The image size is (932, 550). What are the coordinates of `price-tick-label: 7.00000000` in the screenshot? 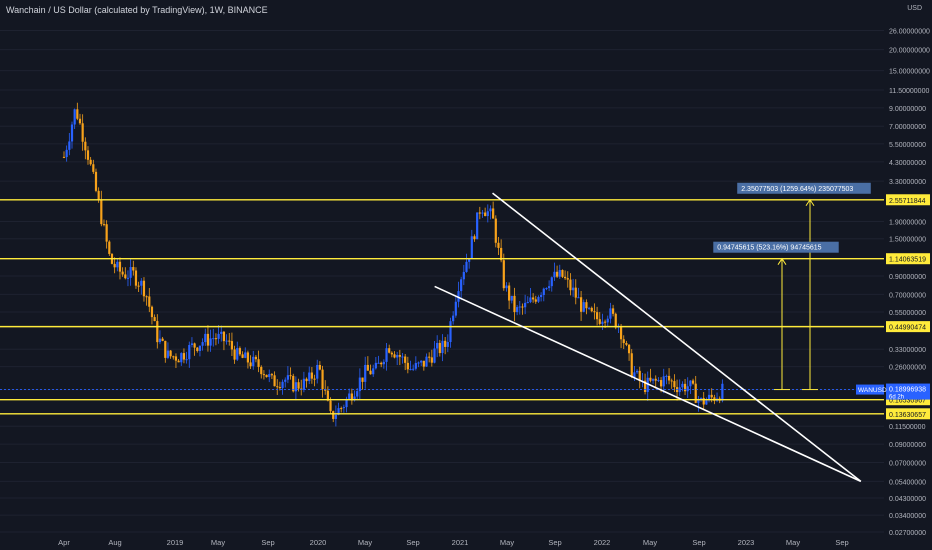 It's located at (907, 127).